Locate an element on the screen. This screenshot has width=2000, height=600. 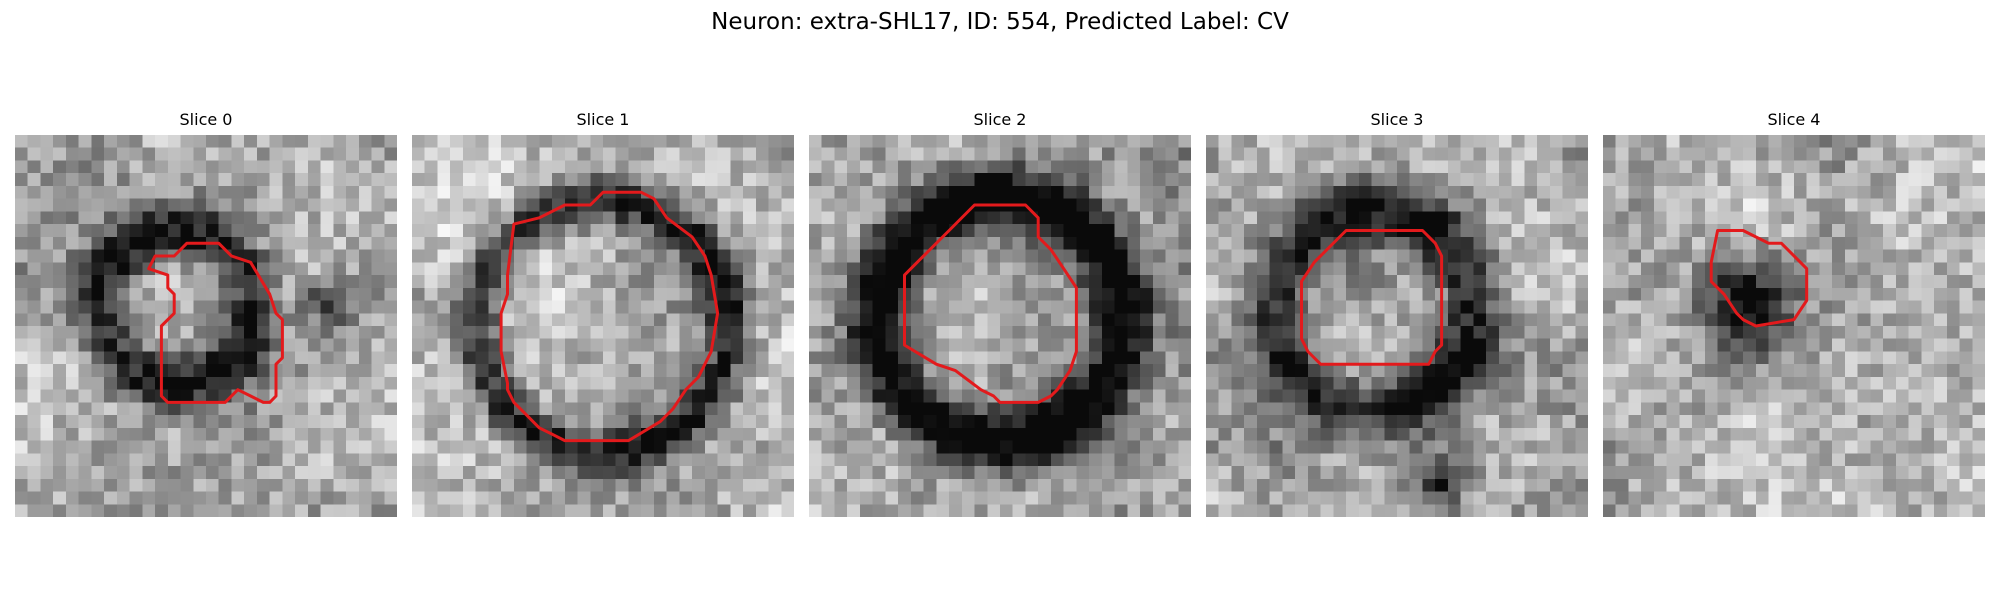
slice-panel-1: Slice 1 is located at coordinates (603, 314).